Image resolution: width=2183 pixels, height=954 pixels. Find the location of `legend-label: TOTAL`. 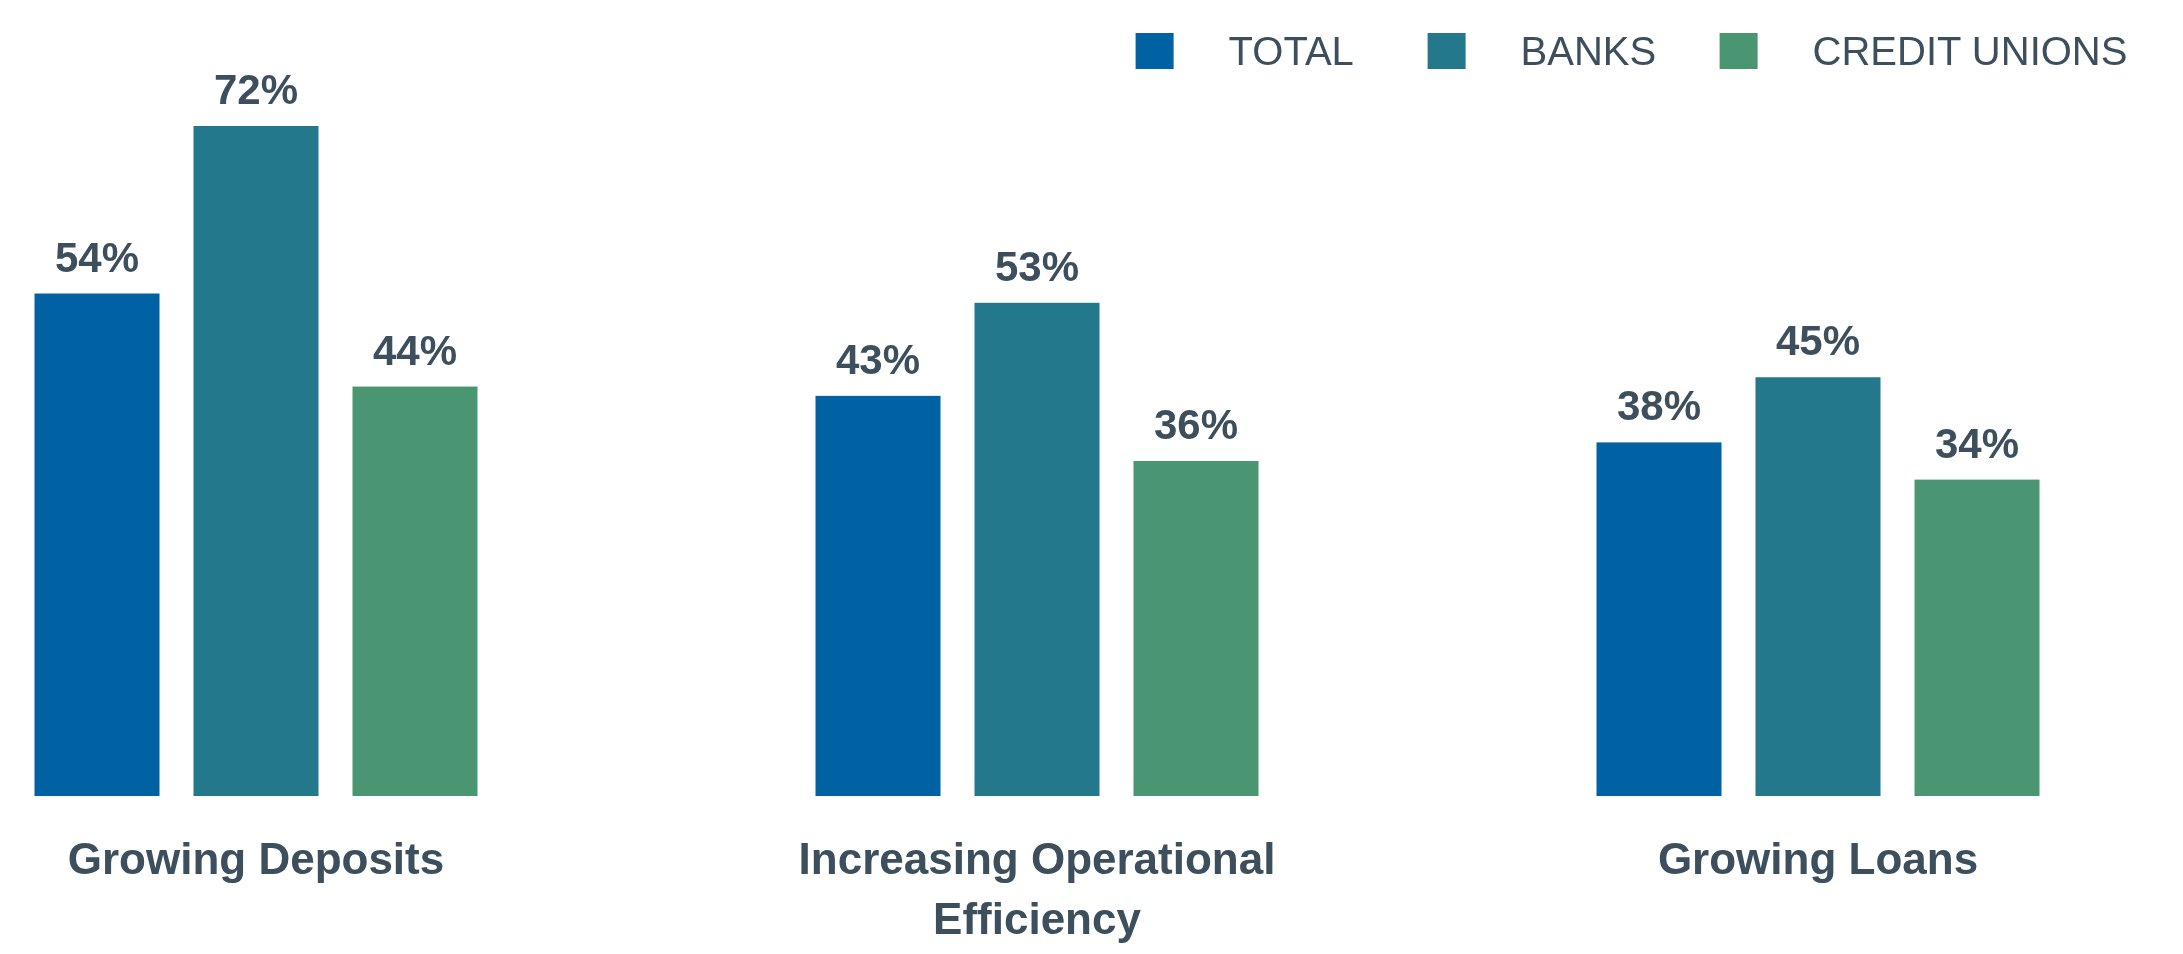

legend-label: TOTAL is located at coordinates (1291, 51).